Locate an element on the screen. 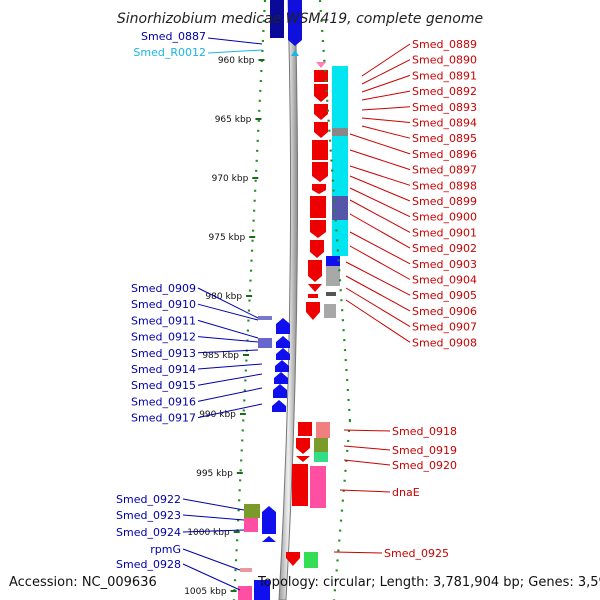 The height and width of the screenshot is (600, 600). gene-label: Smed_0892 is located at coordinates (444, 91).